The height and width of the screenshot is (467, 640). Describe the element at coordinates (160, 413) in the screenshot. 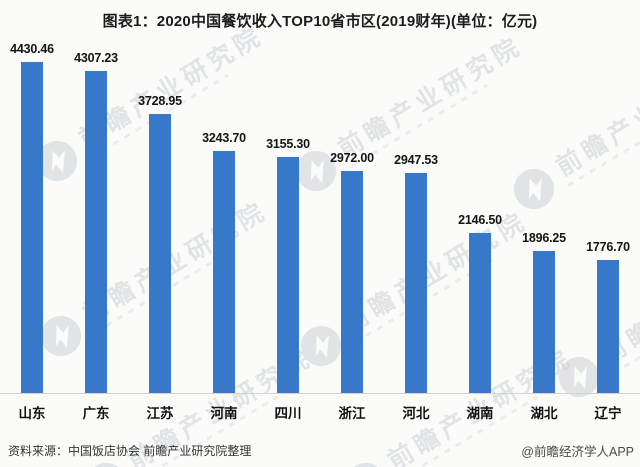

I see `category-label: 江苏` at that location.